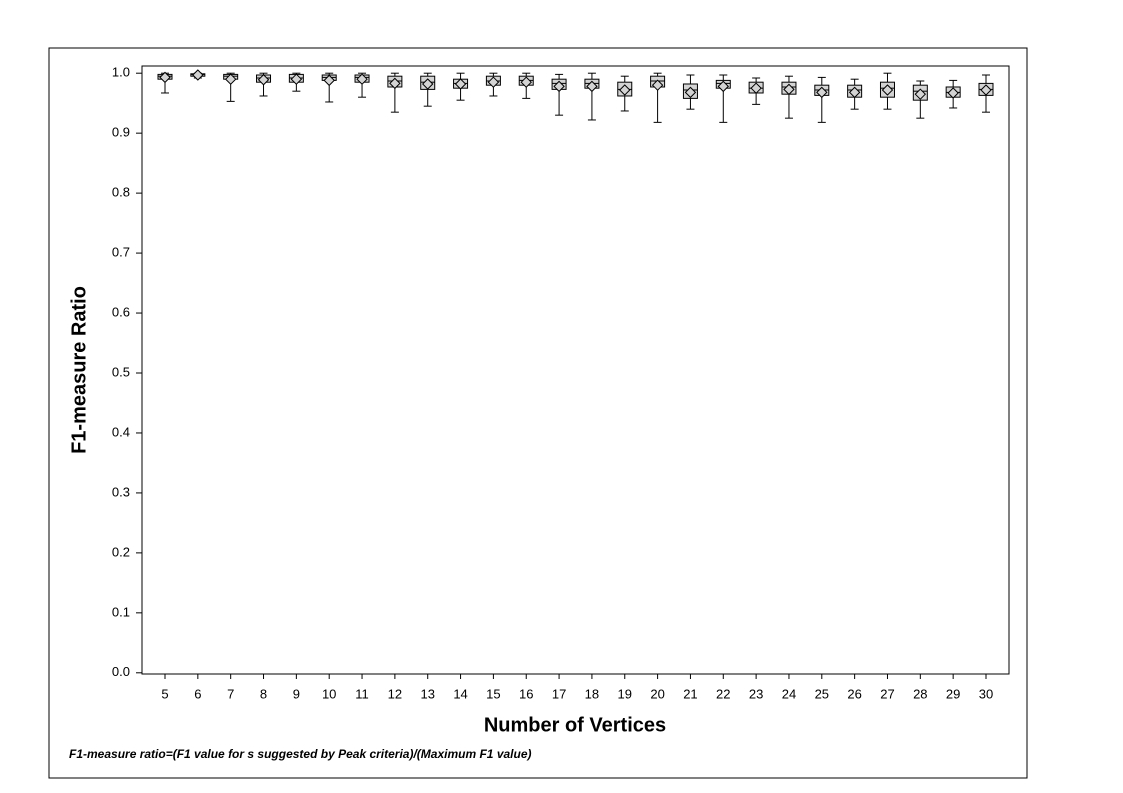 This screenshot has height=793, width=1123. Describe the element at coordinates (625, 693) in the screenshot. I see `x-tick-label: 19` at that location.